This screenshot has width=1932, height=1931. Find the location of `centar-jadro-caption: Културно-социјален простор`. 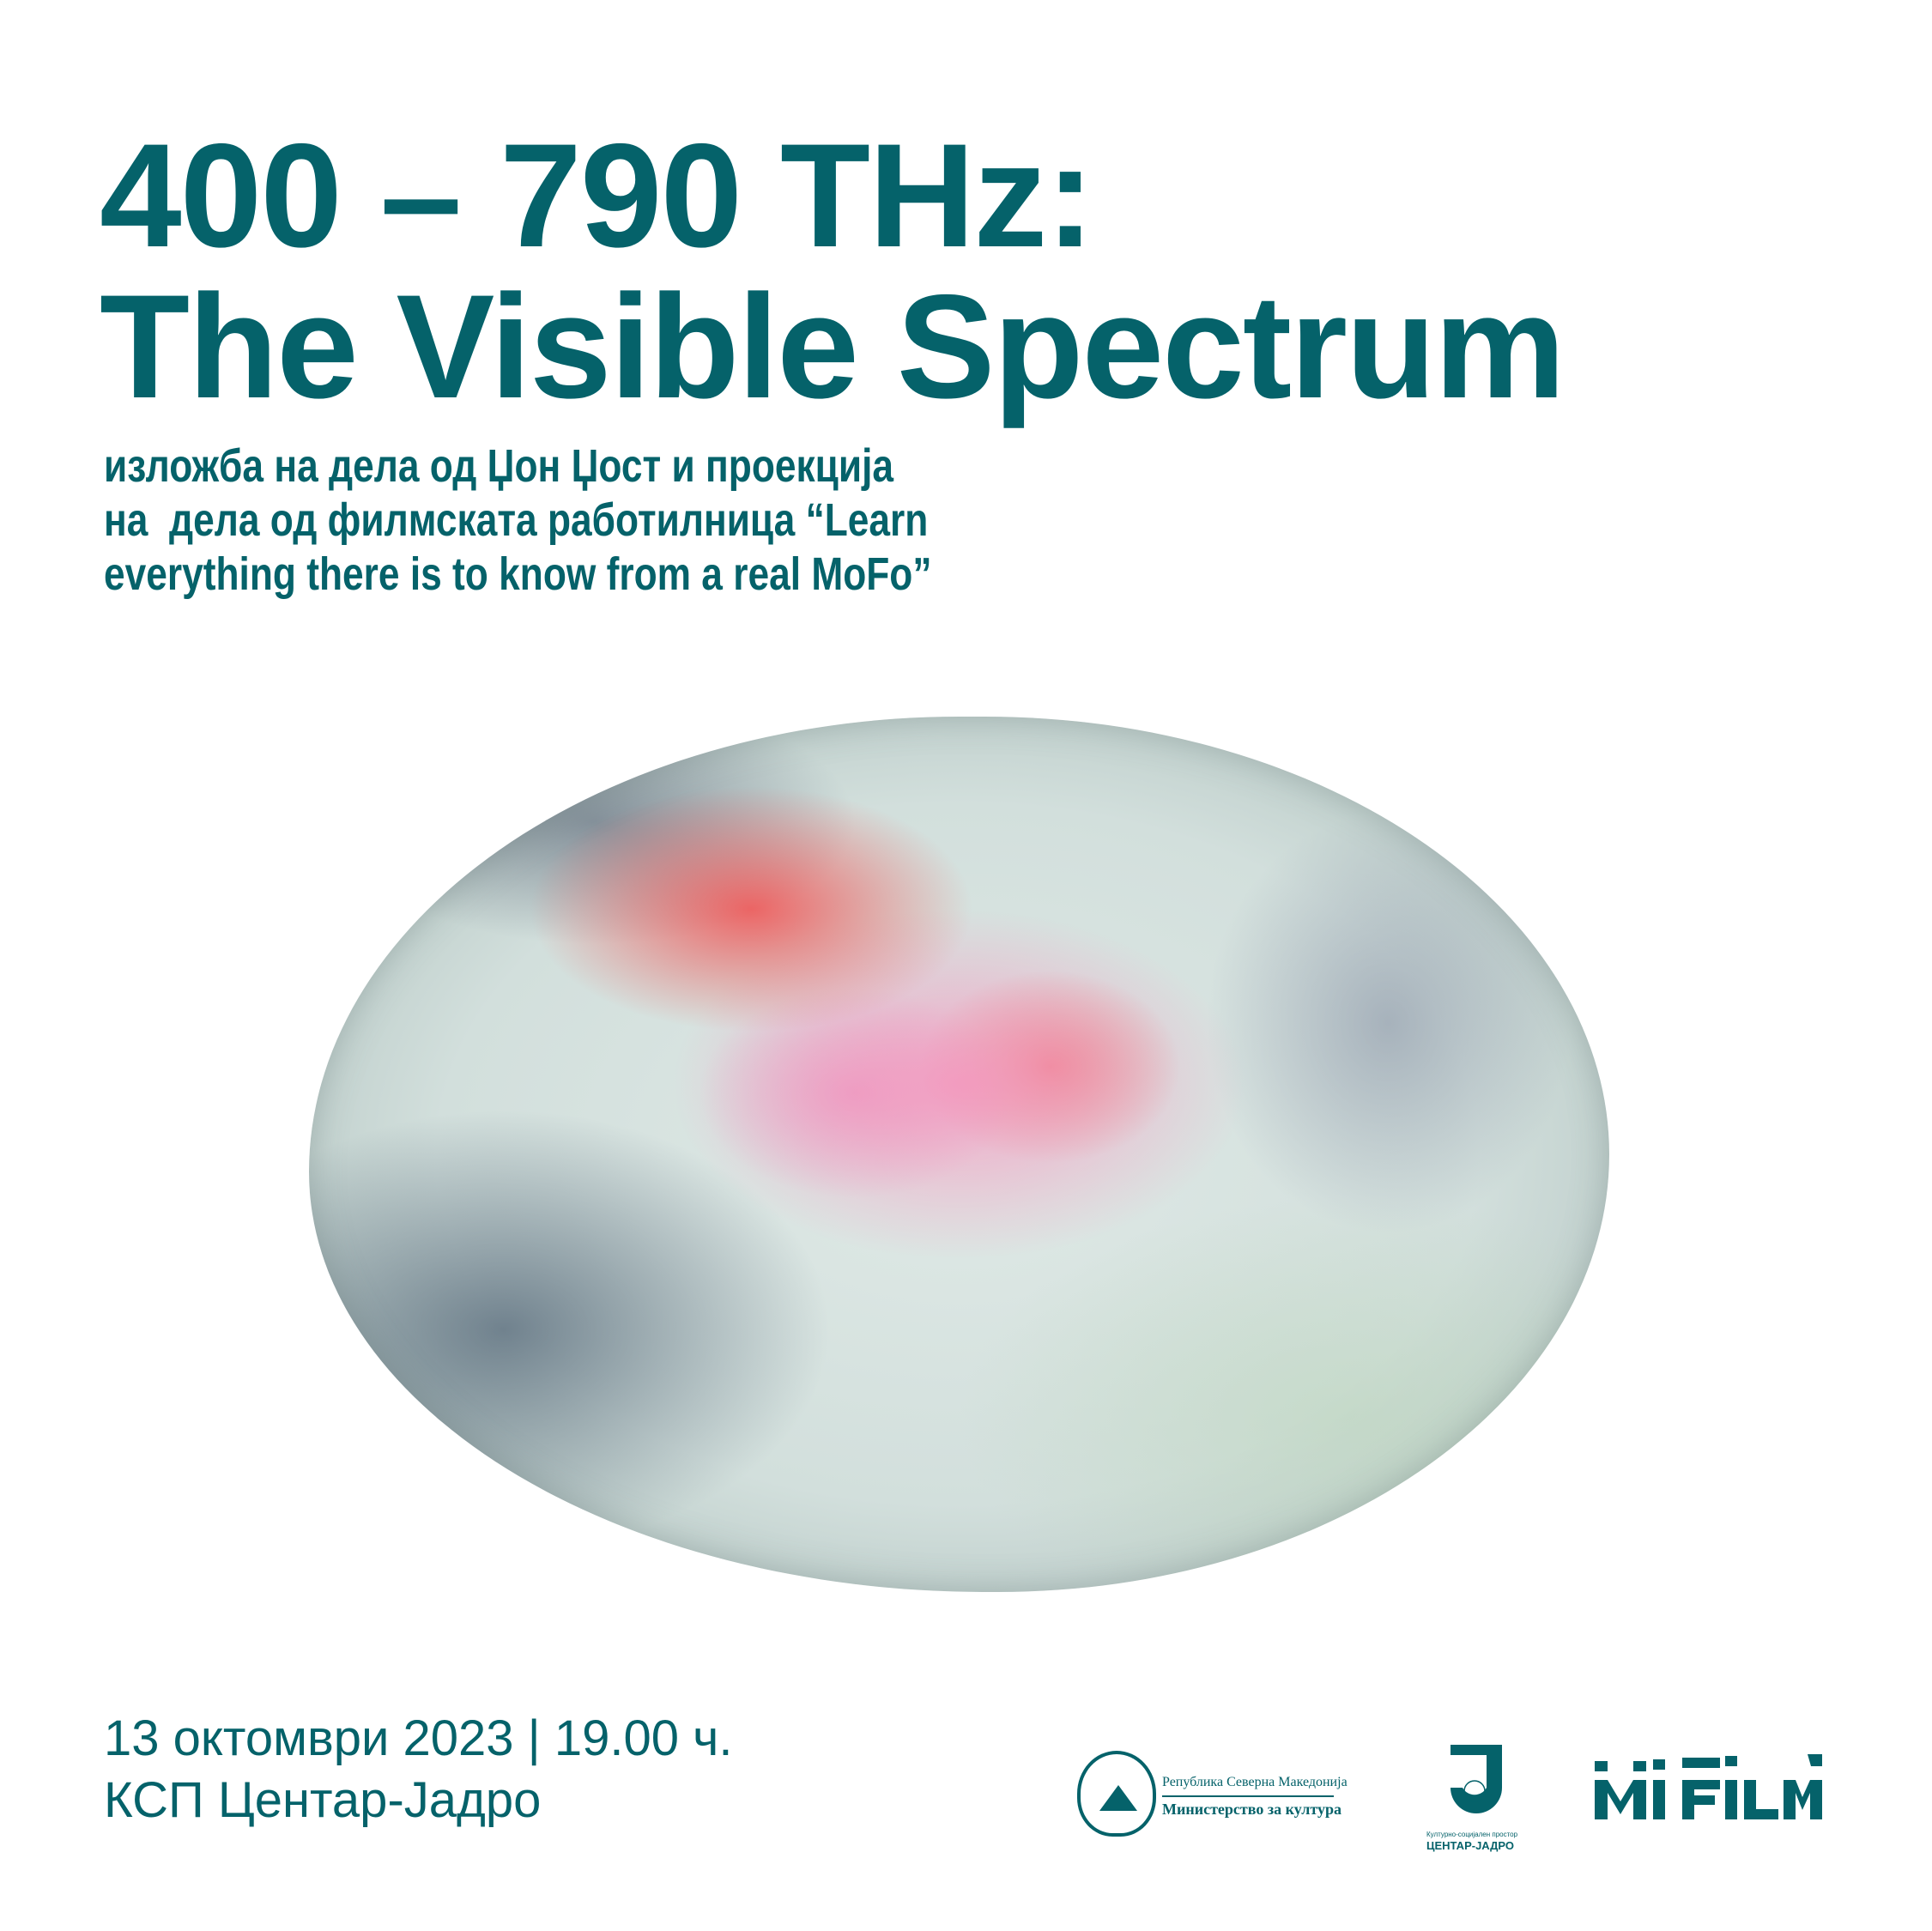

centar-jadro-caption: Културно-социјален простор is located at coordinates (1472, 1834).